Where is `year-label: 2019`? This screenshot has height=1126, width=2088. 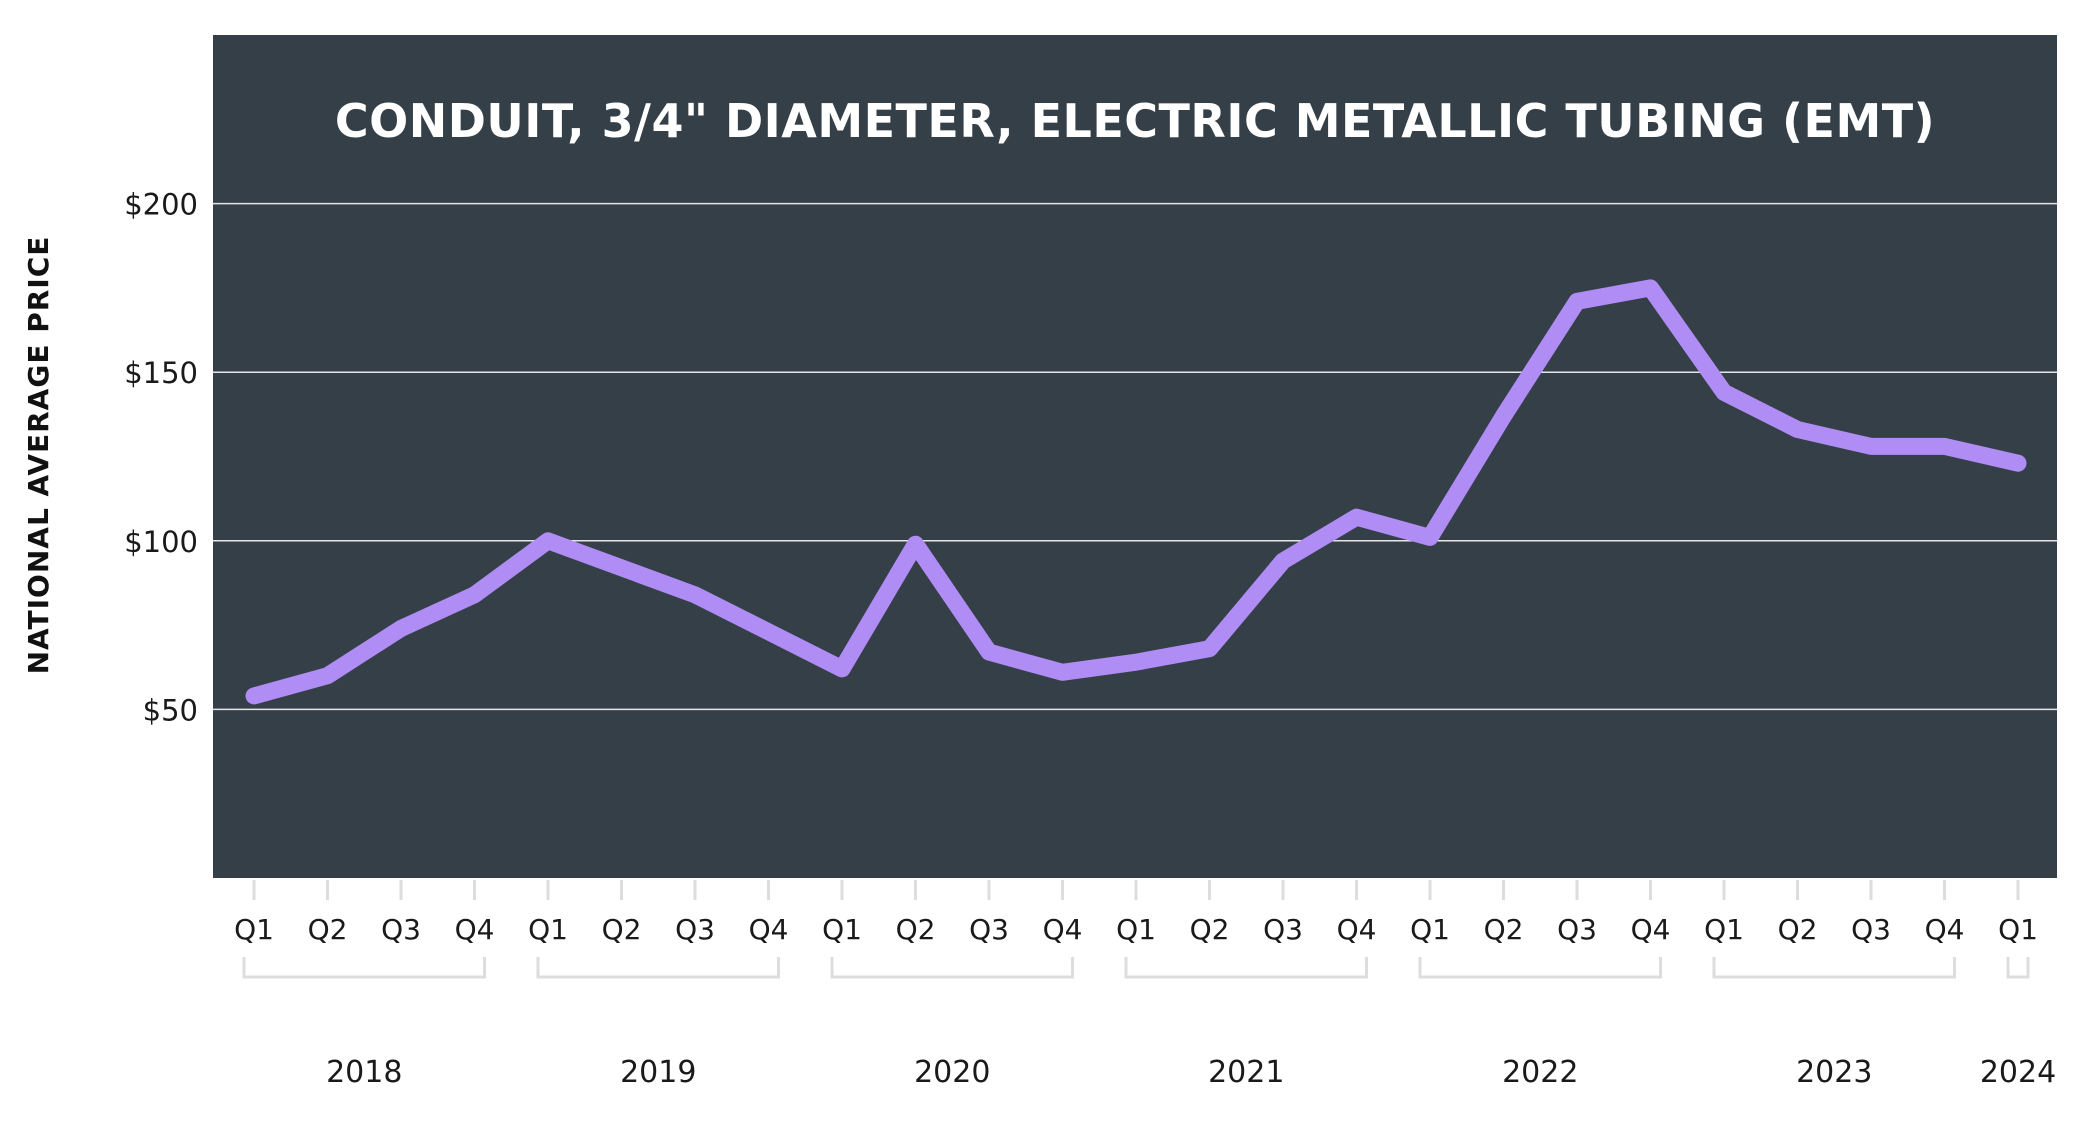 year-label: 2019 is located at coordinates (658, 1072).